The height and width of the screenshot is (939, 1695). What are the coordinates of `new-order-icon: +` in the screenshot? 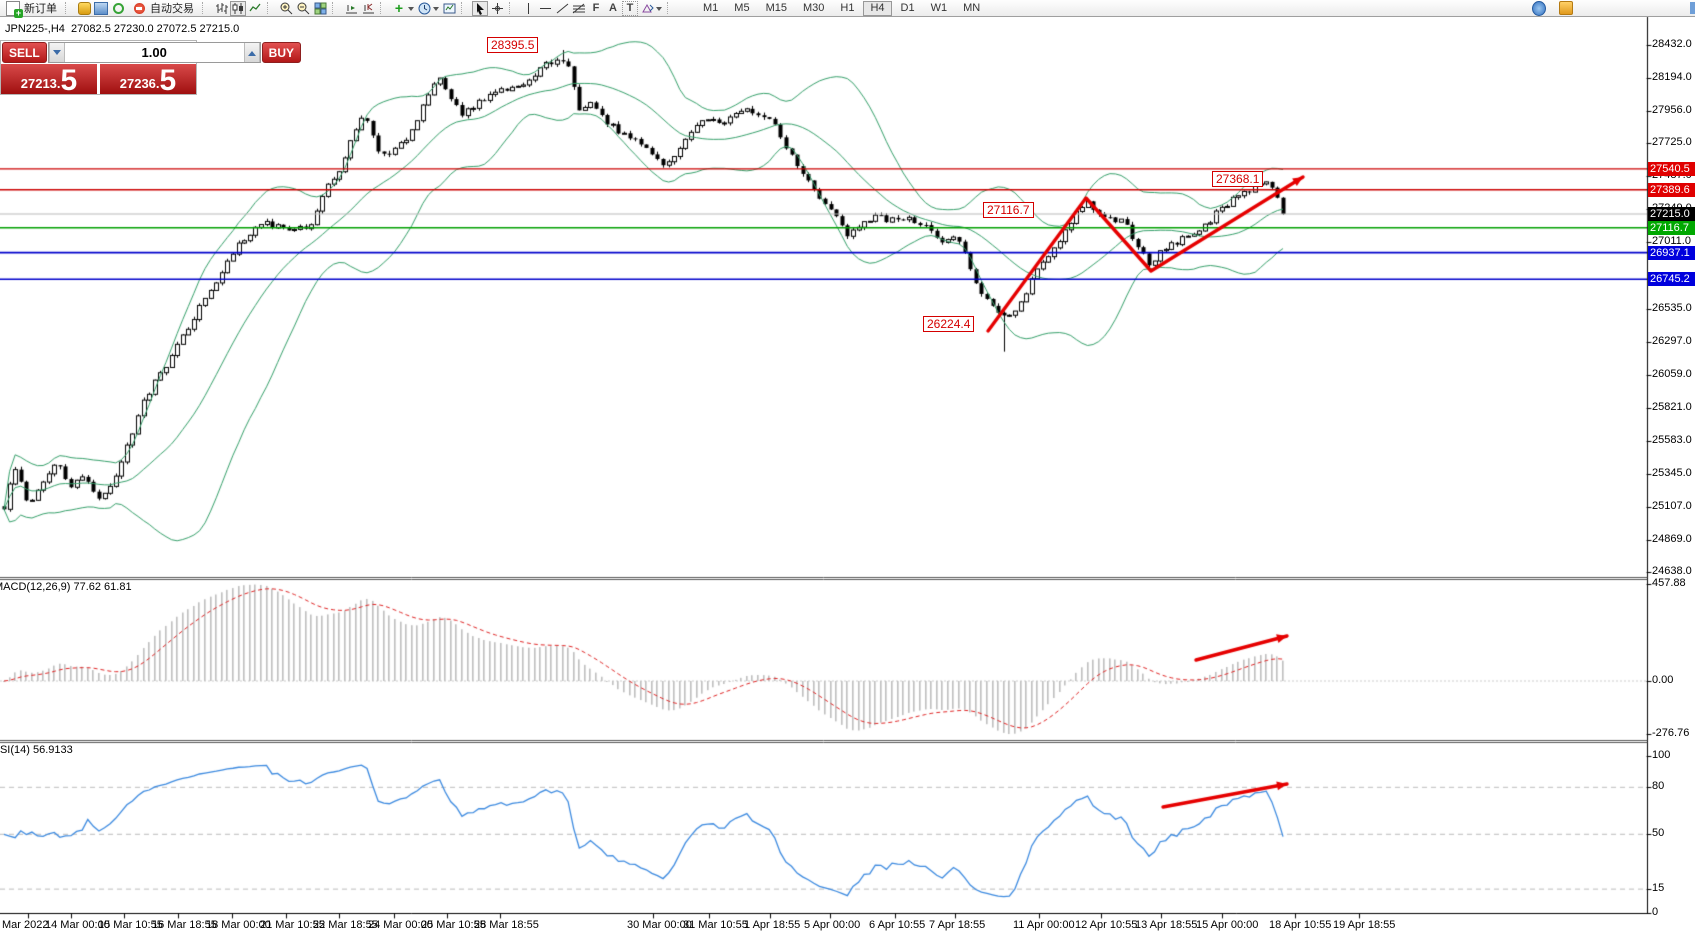 It's located at (14, 9).